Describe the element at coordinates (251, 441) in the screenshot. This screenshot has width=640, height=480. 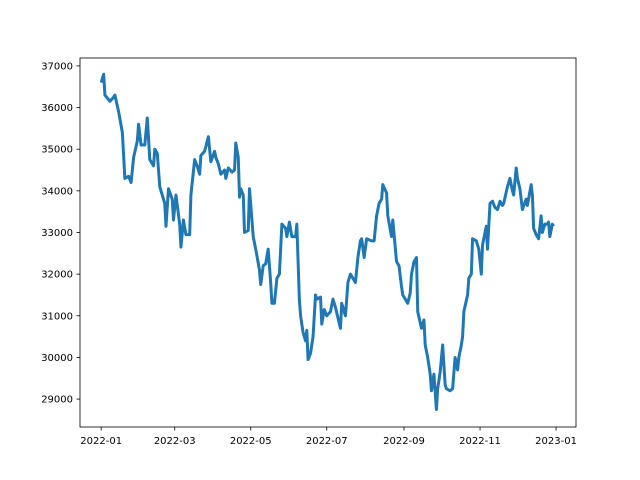
I see `x-tick-label: 2022-05` at that location.